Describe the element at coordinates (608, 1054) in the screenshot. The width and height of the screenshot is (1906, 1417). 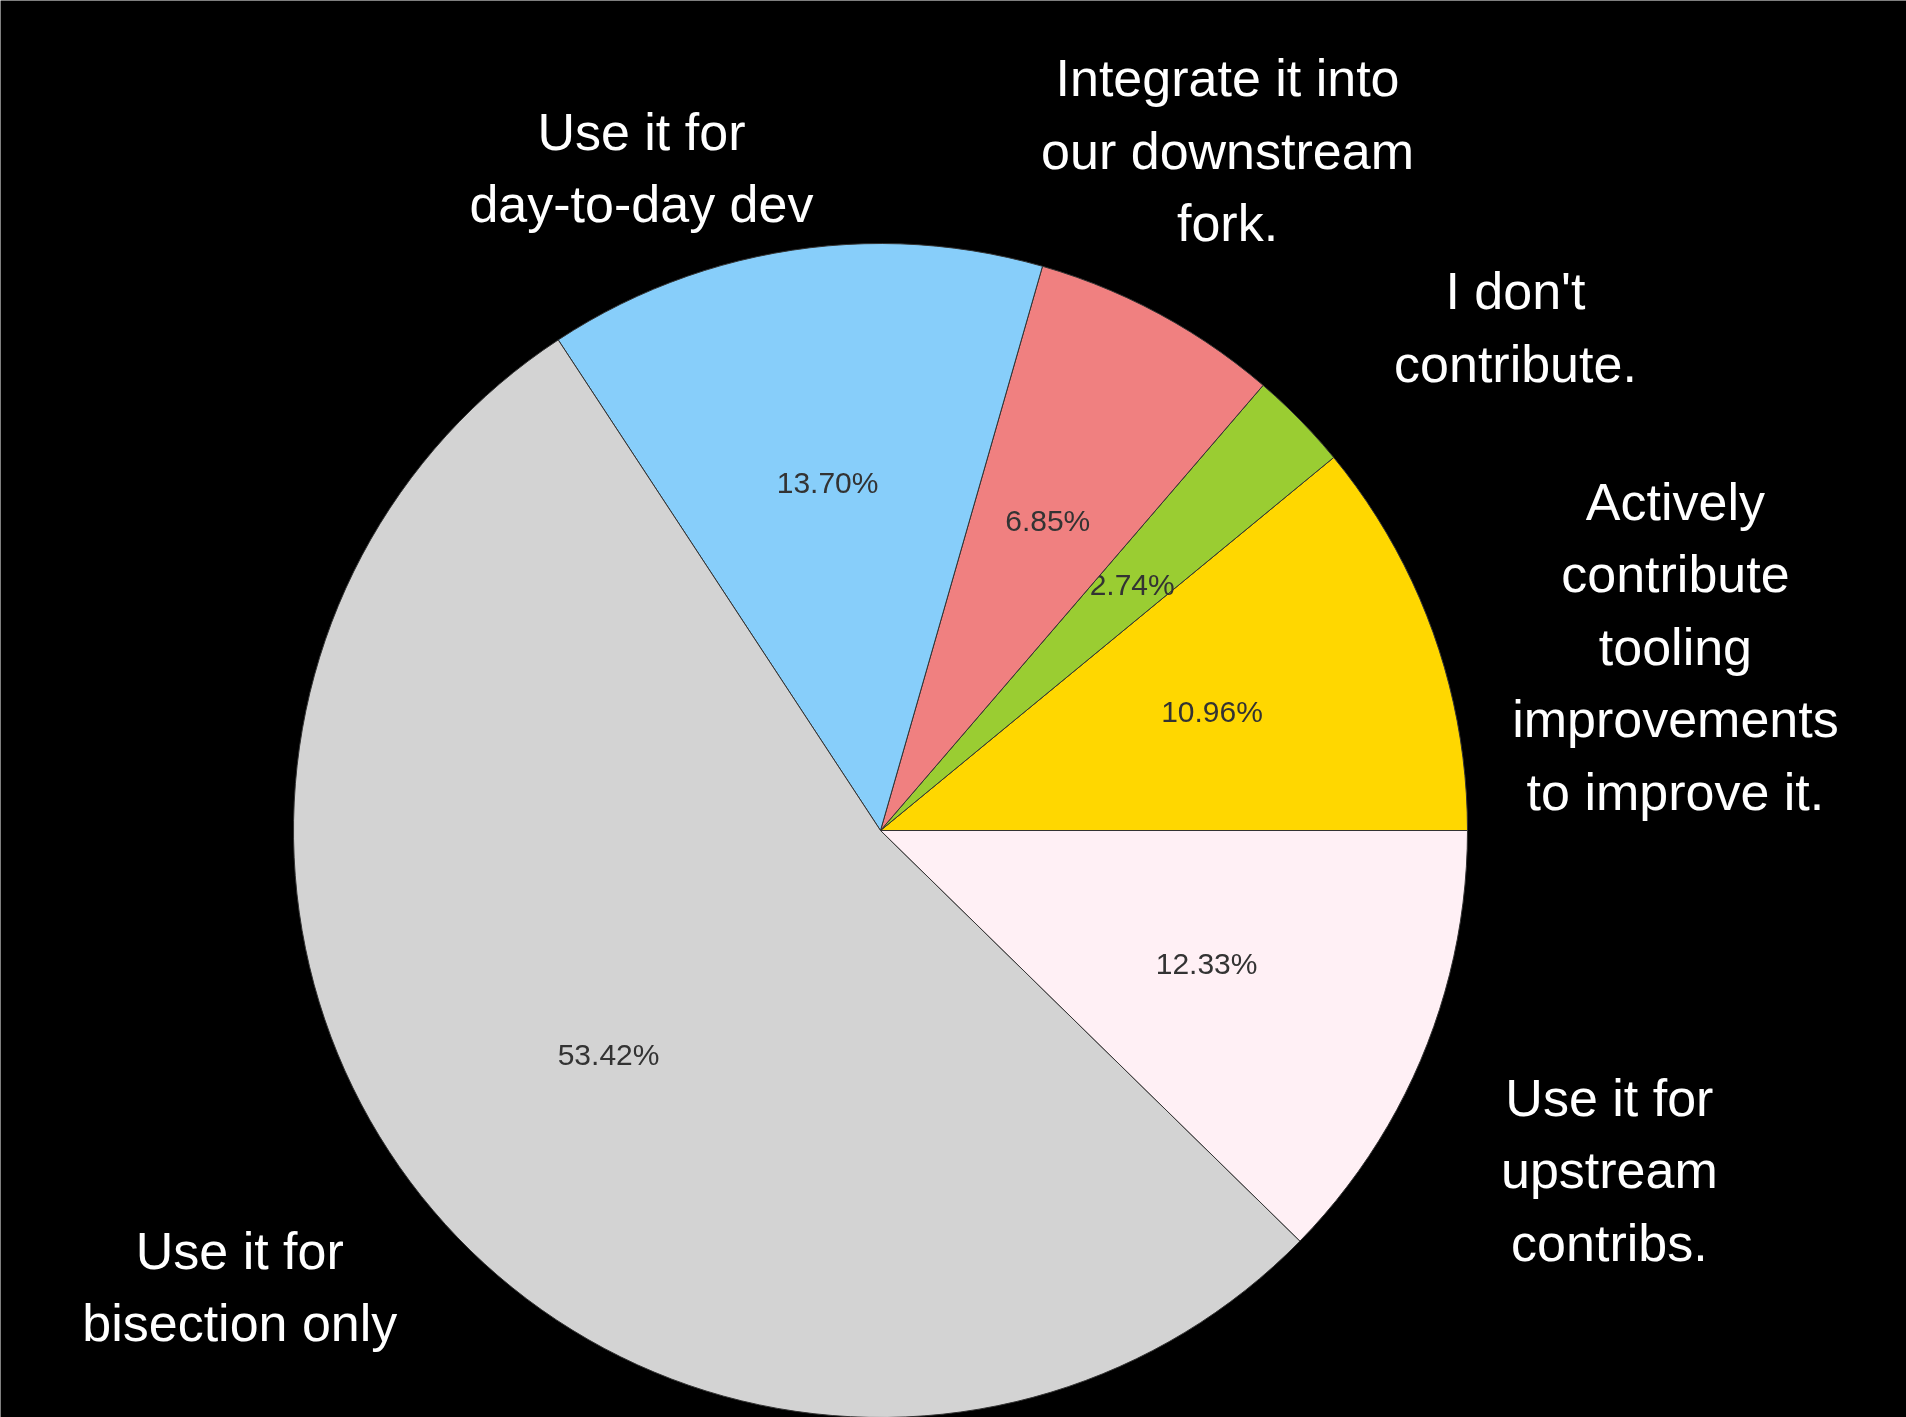
I see `data-label: 53.42%` at that location.